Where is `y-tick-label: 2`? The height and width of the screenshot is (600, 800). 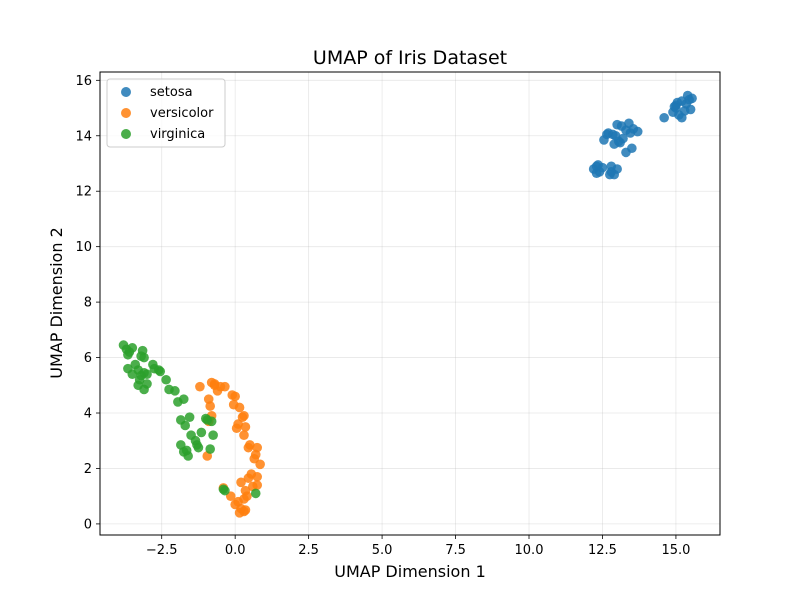
y-tick-label: 2 is located at coordinates (88, 469).